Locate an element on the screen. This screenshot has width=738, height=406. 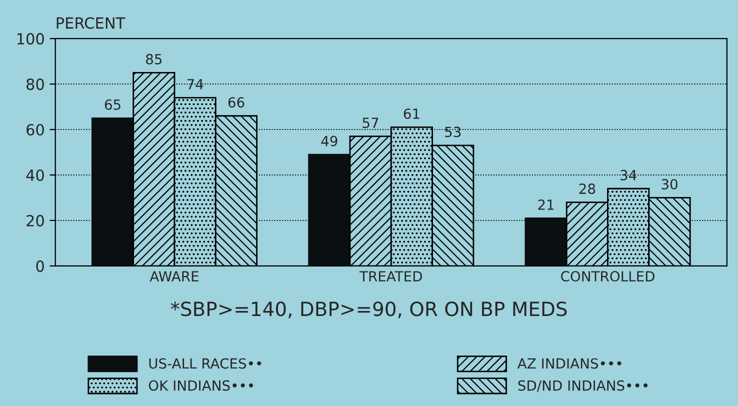
data-label: 66 is located at coordinates (236, 102).